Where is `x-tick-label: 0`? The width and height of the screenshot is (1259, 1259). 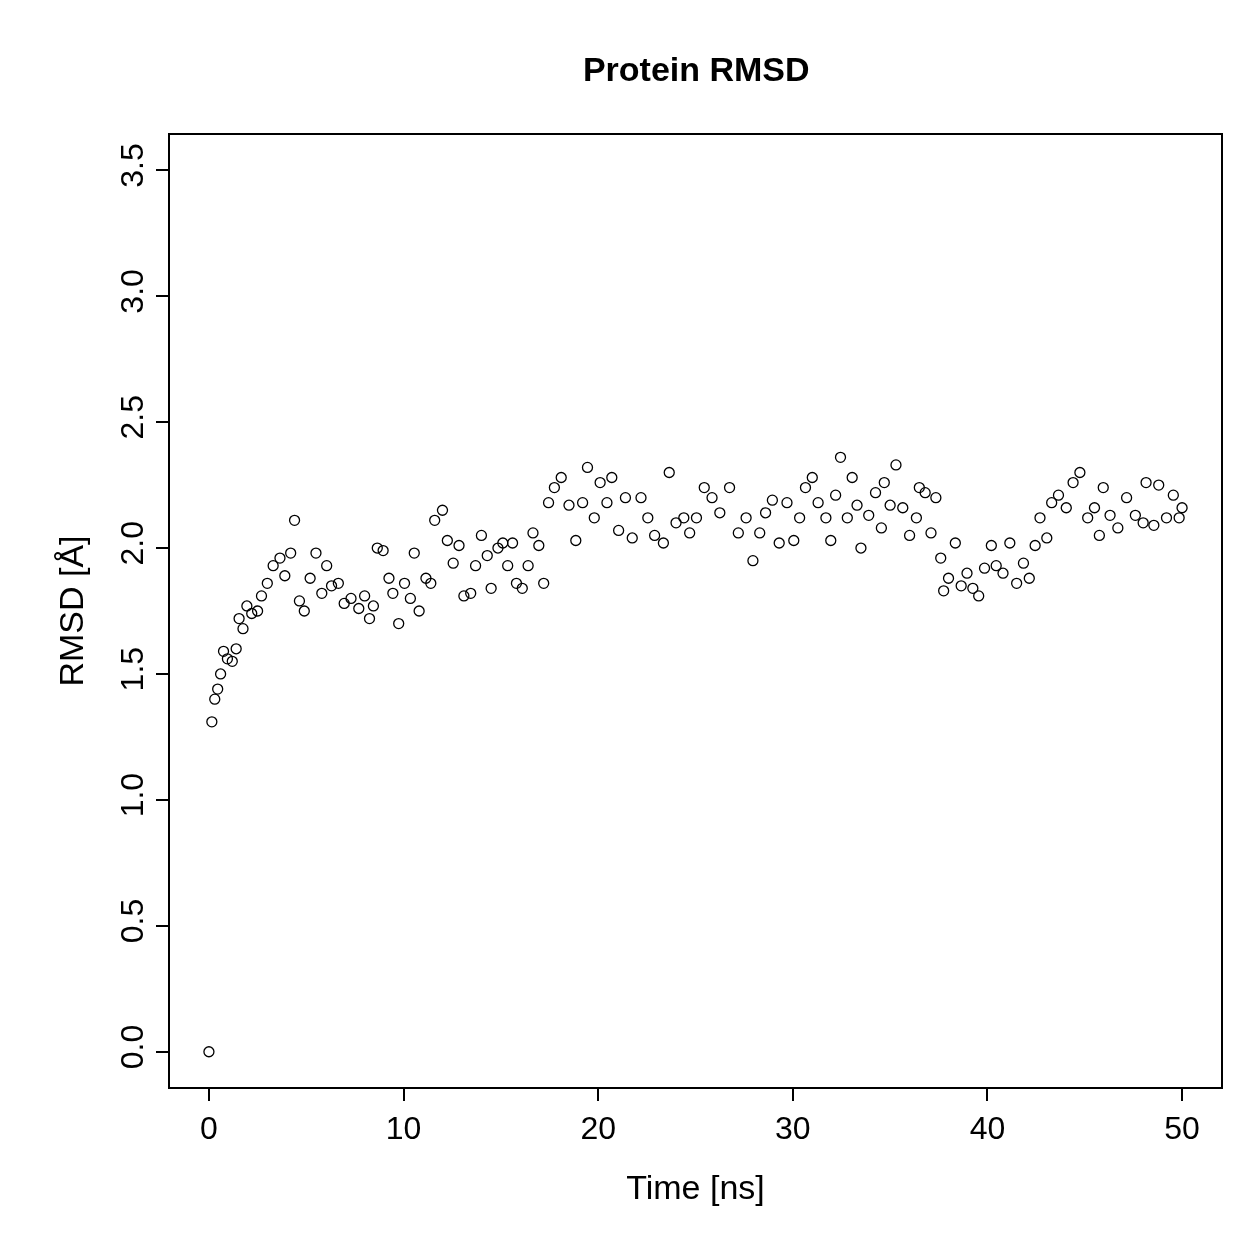 x-tick-label: 0 is located at coordinates (209, 1128).